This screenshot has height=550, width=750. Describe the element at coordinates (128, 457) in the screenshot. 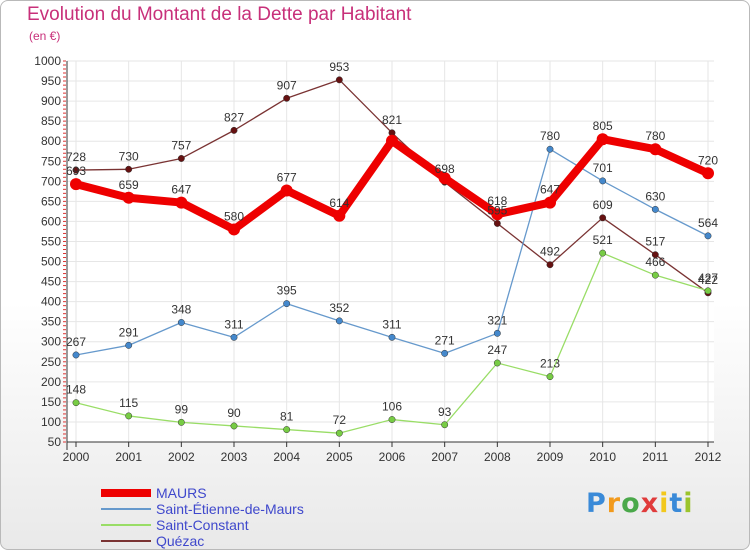

I see `x-tick-label: 2001` at that location.